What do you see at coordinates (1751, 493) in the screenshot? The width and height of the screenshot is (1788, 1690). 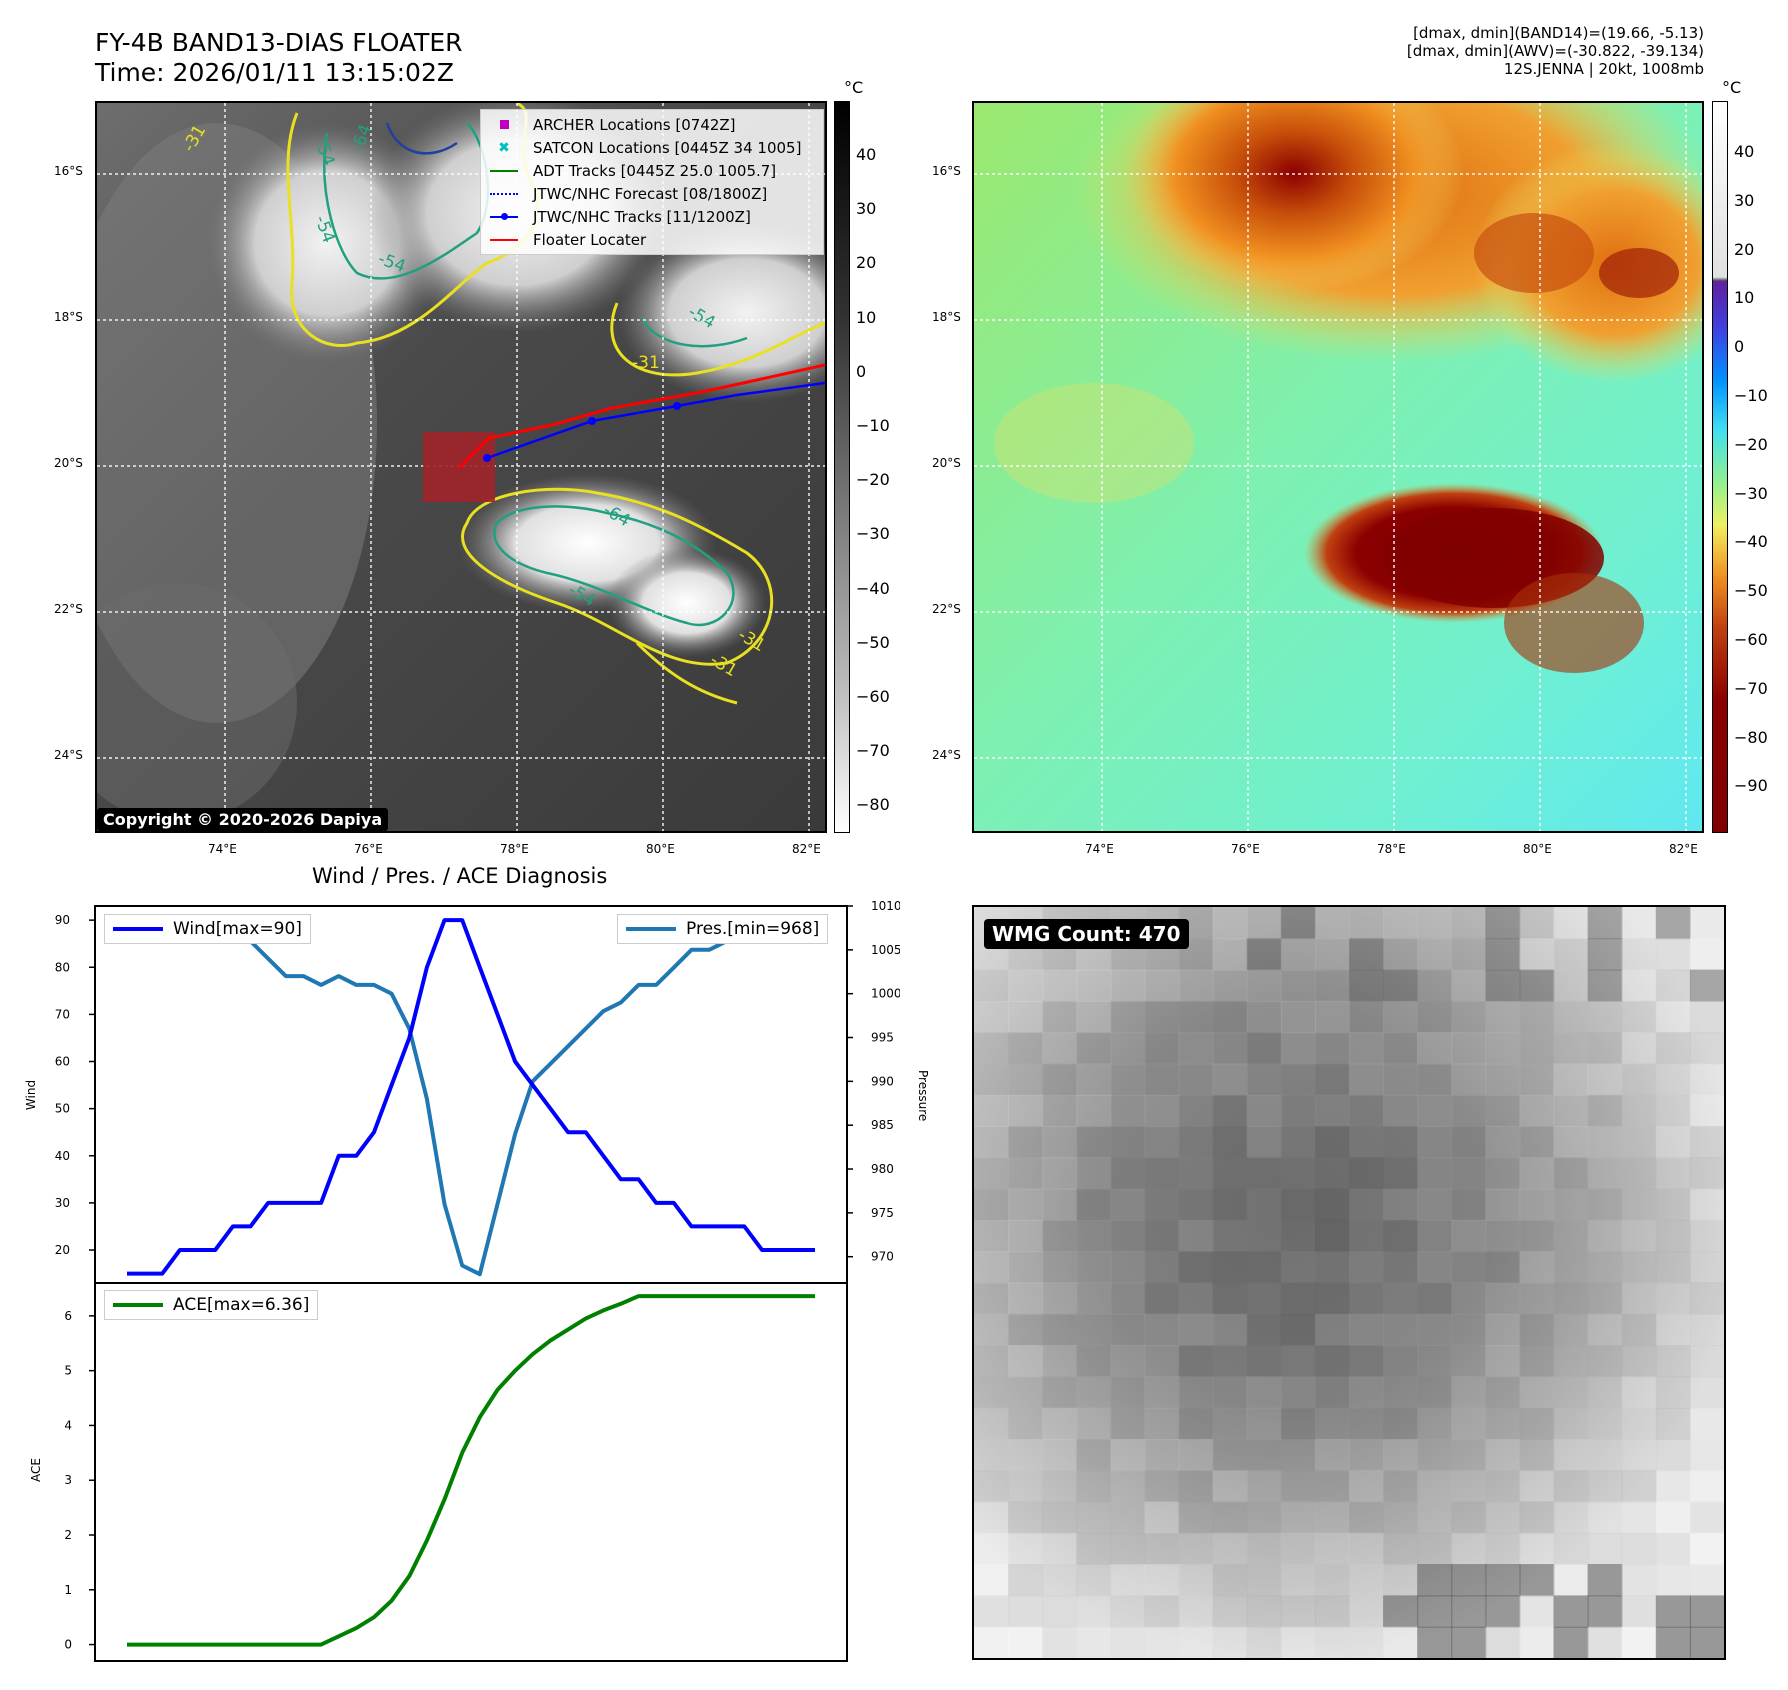 I see `colorbar-tick-label: −30` at bounding box center [1751, 493].